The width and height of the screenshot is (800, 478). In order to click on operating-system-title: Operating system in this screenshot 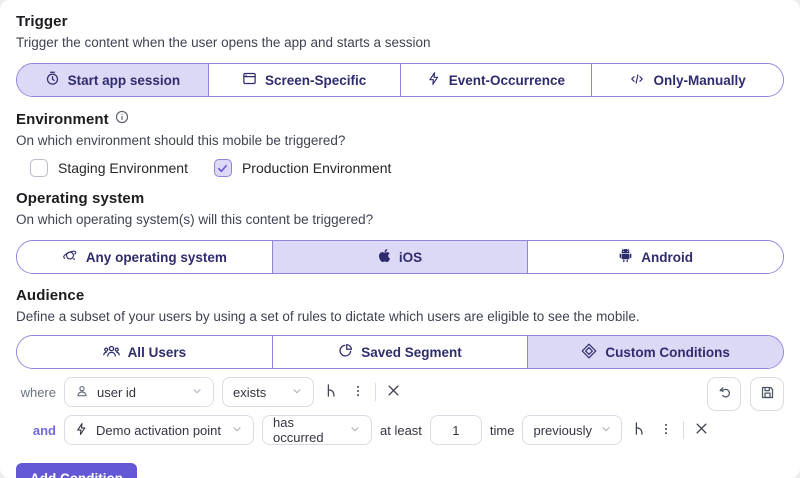, I will do `click(80, 198)`.